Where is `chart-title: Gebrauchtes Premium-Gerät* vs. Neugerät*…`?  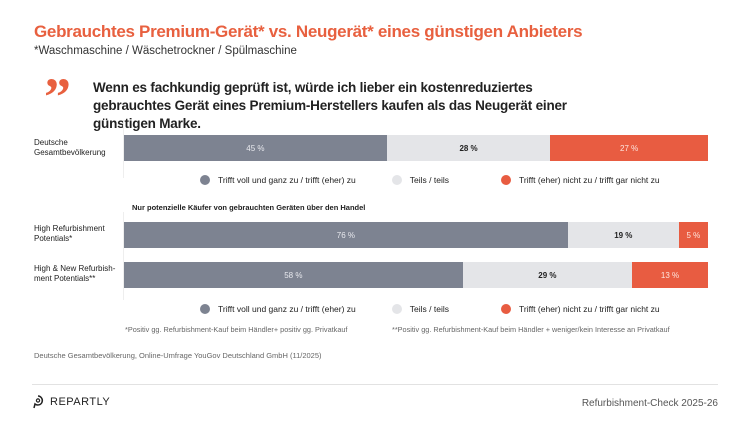
chart-title: Gebrauchtes Premium-Gerät* vs. Neugerät*… is located at coordinates (308, 31).